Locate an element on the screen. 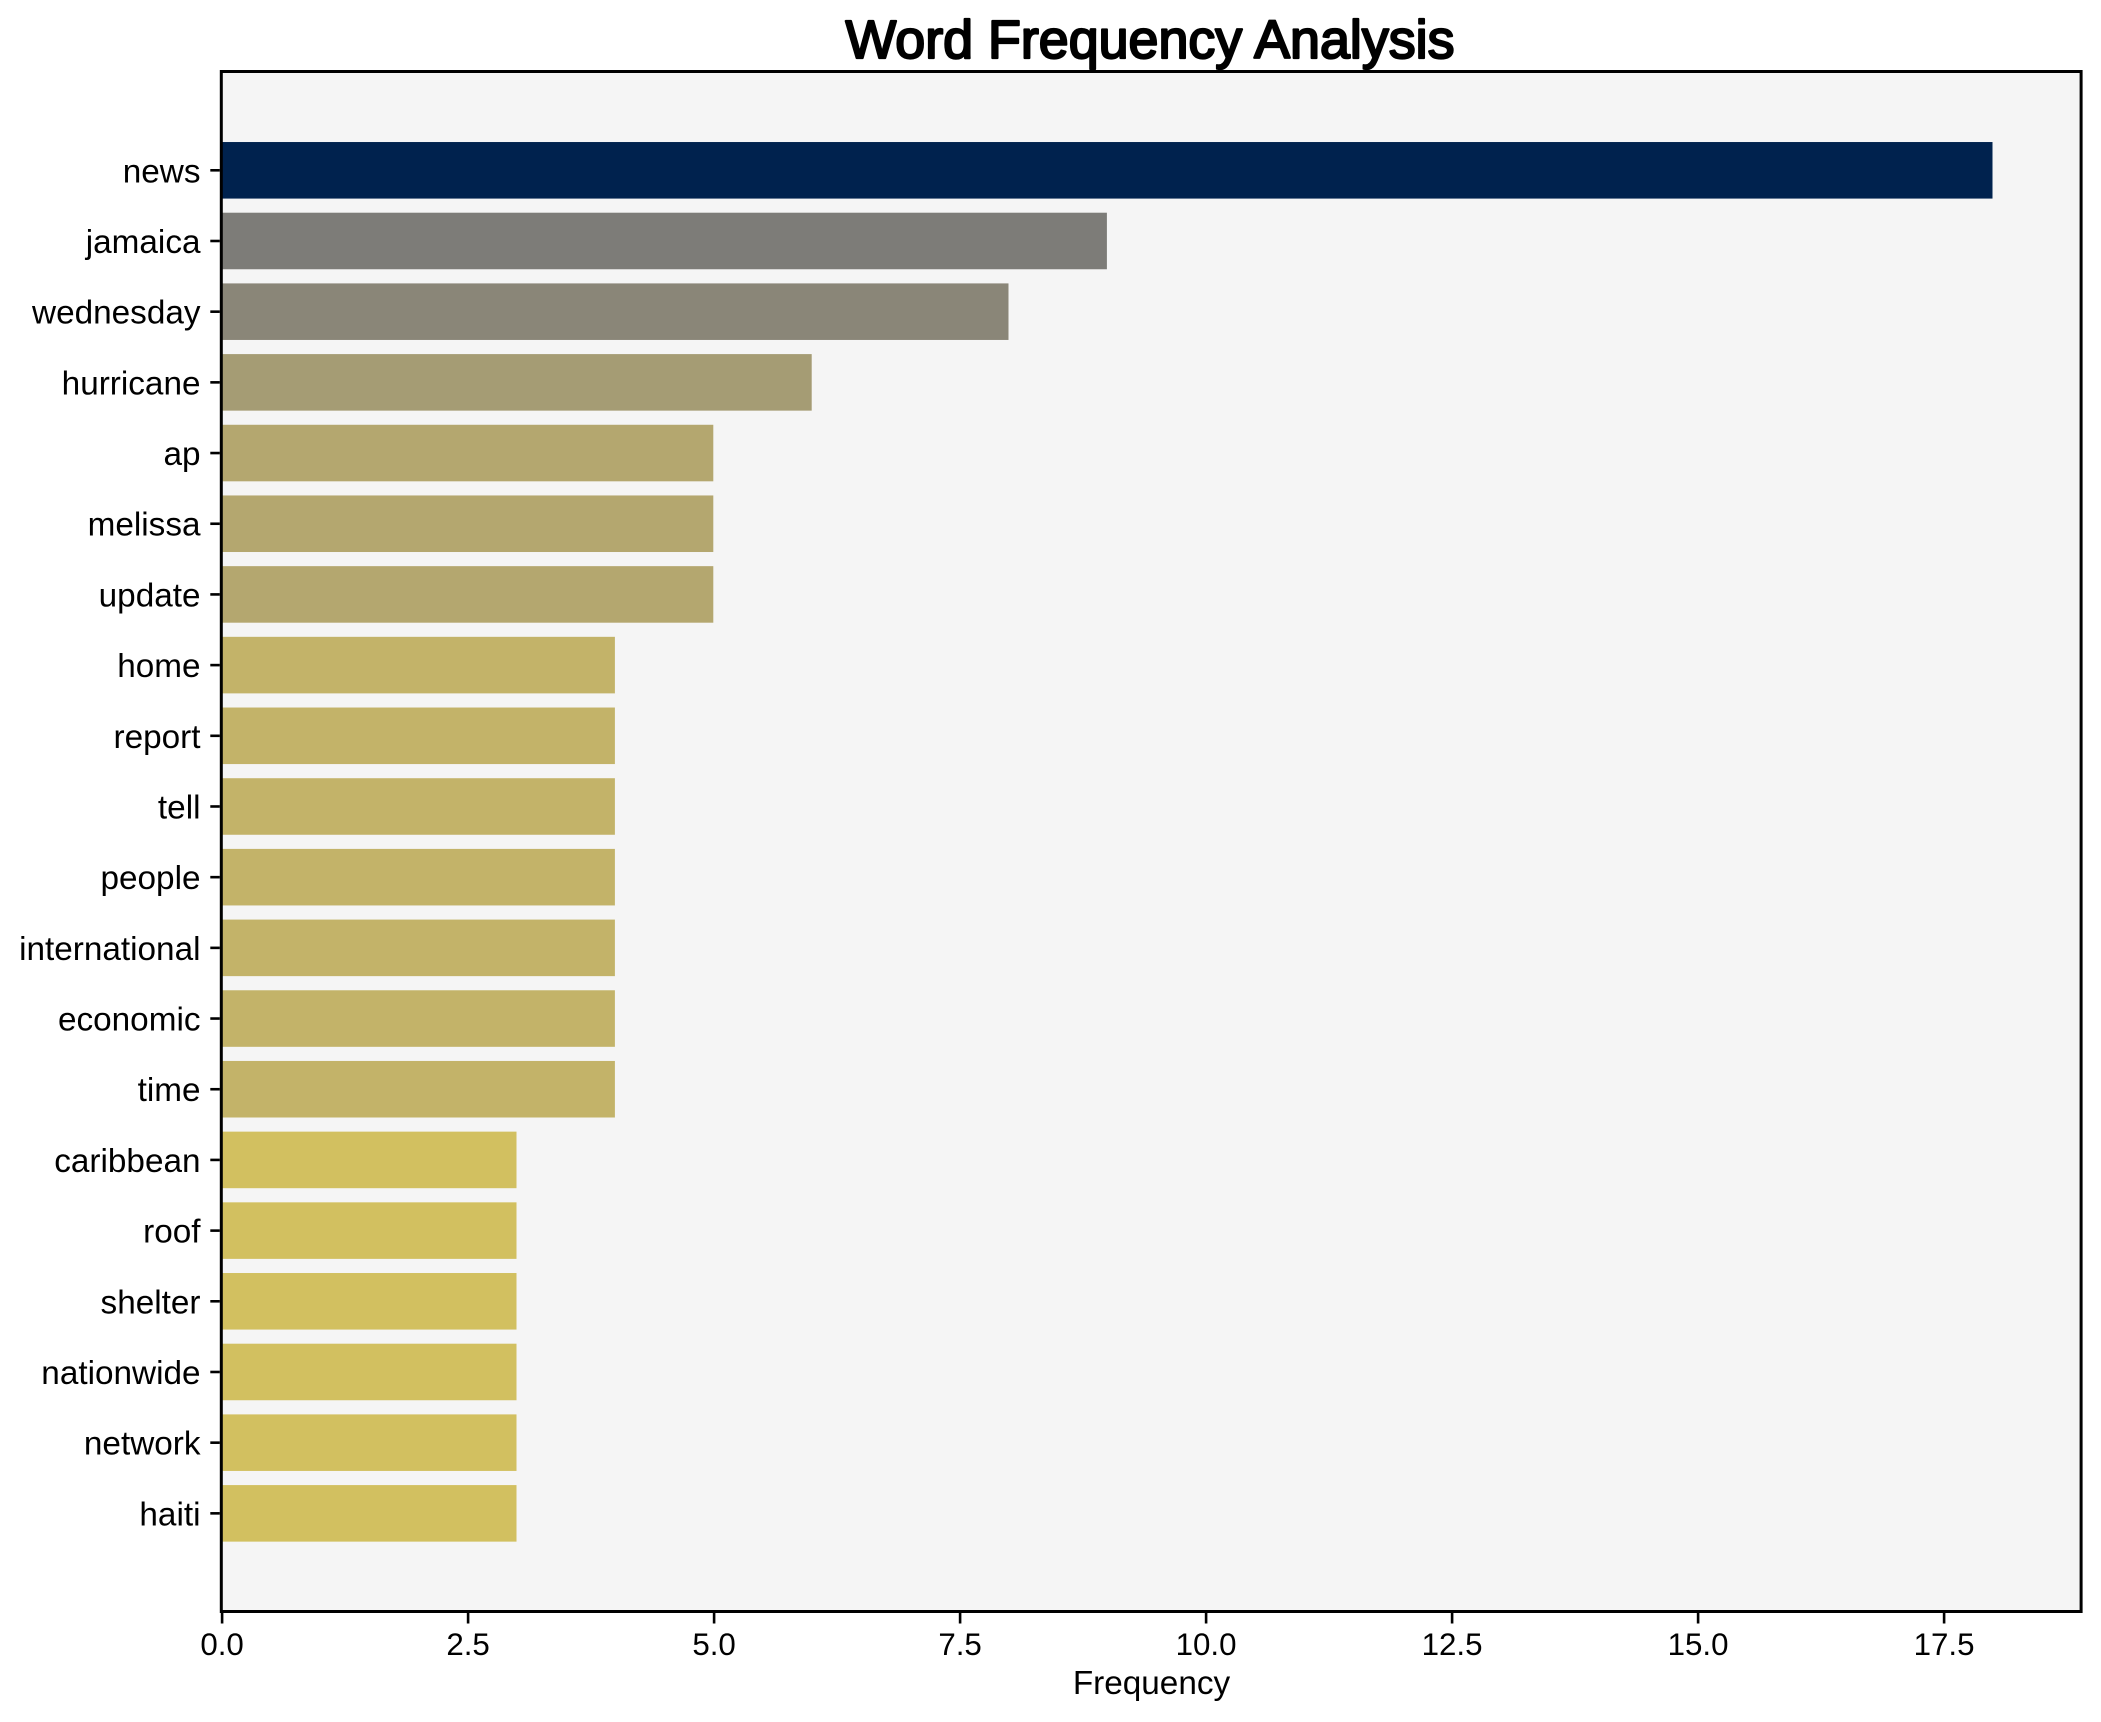 This screenshot has height=1722, width=2101. svg-text: melissa is located at coordinates (144, 525).